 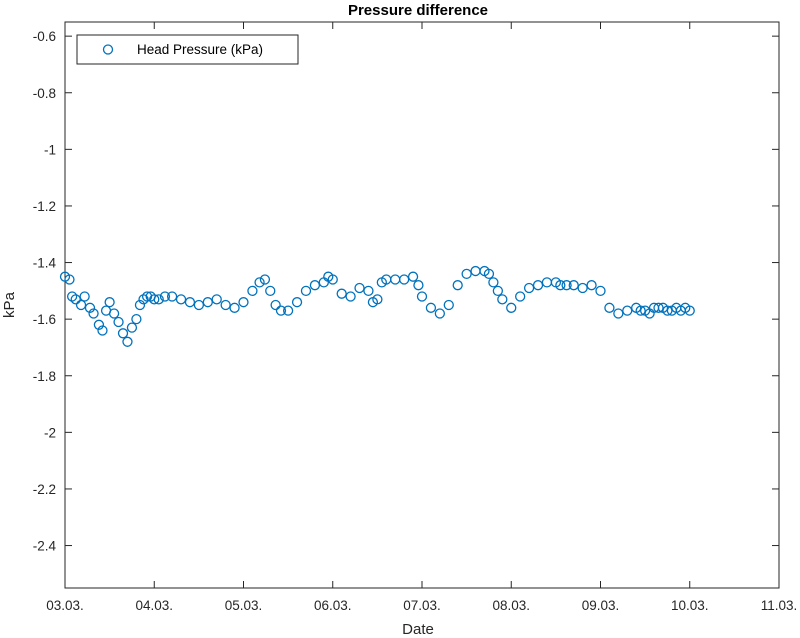 I want to click on y-tick-label: -1.4, so click(x=45, y=263).